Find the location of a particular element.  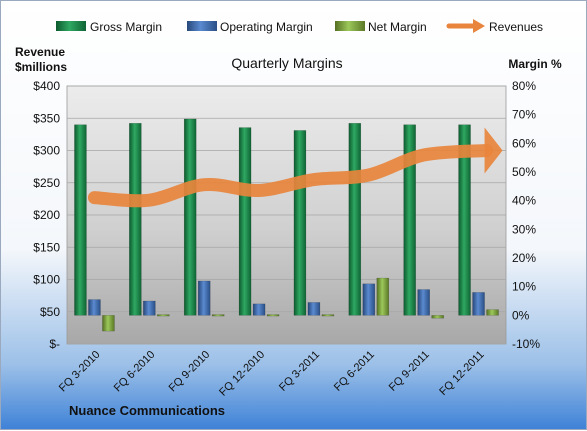

left-tick-label: $250 is located at coordinates (46, 183).